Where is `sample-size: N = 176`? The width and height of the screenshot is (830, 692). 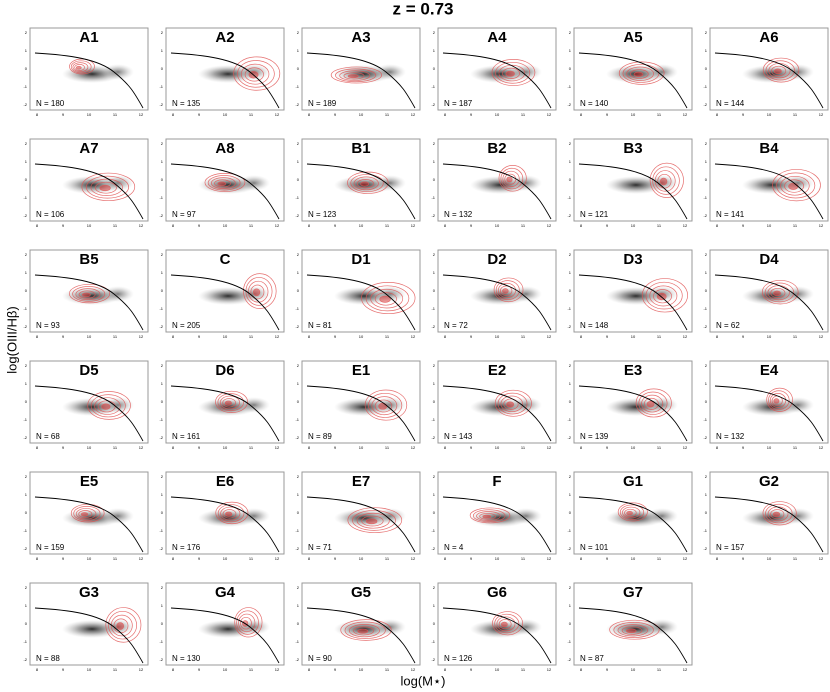 sample-size: N = 176 is located at coordinates (186, 547).